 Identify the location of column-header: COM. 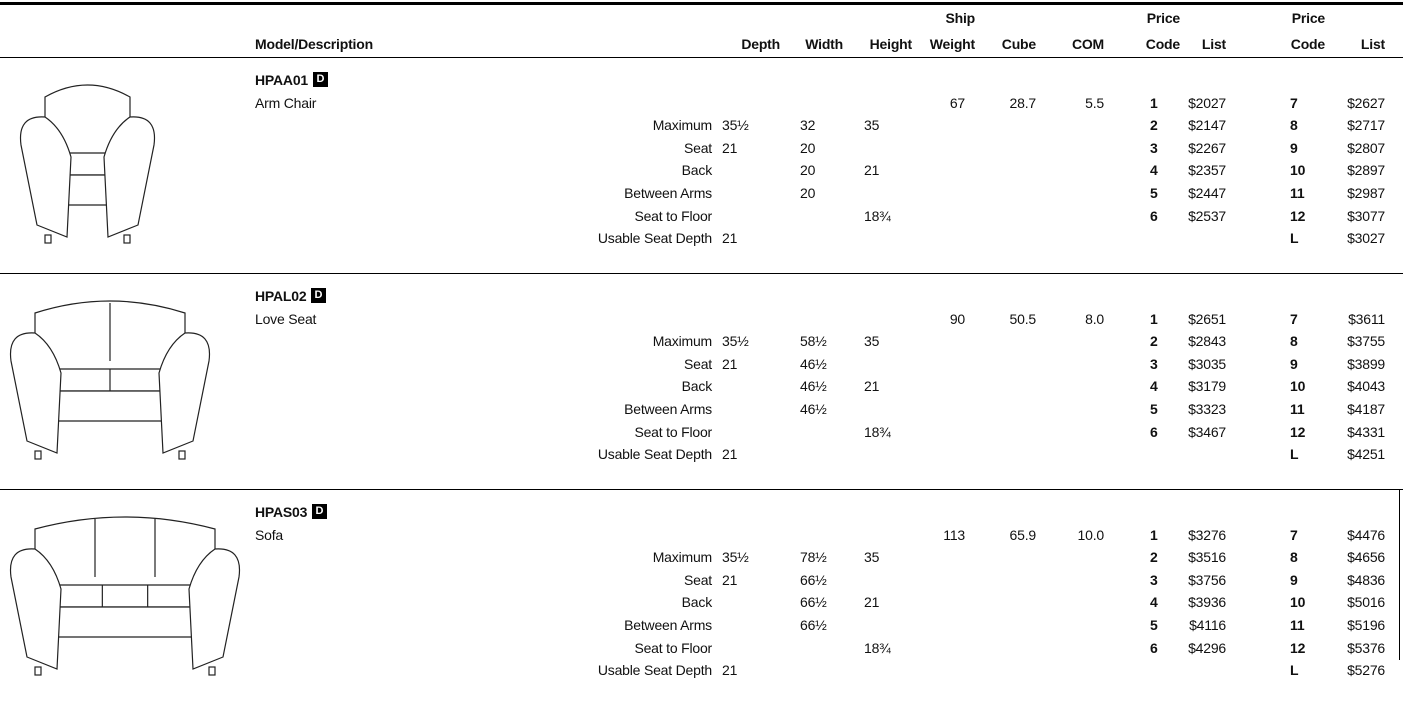
(1087, 44).